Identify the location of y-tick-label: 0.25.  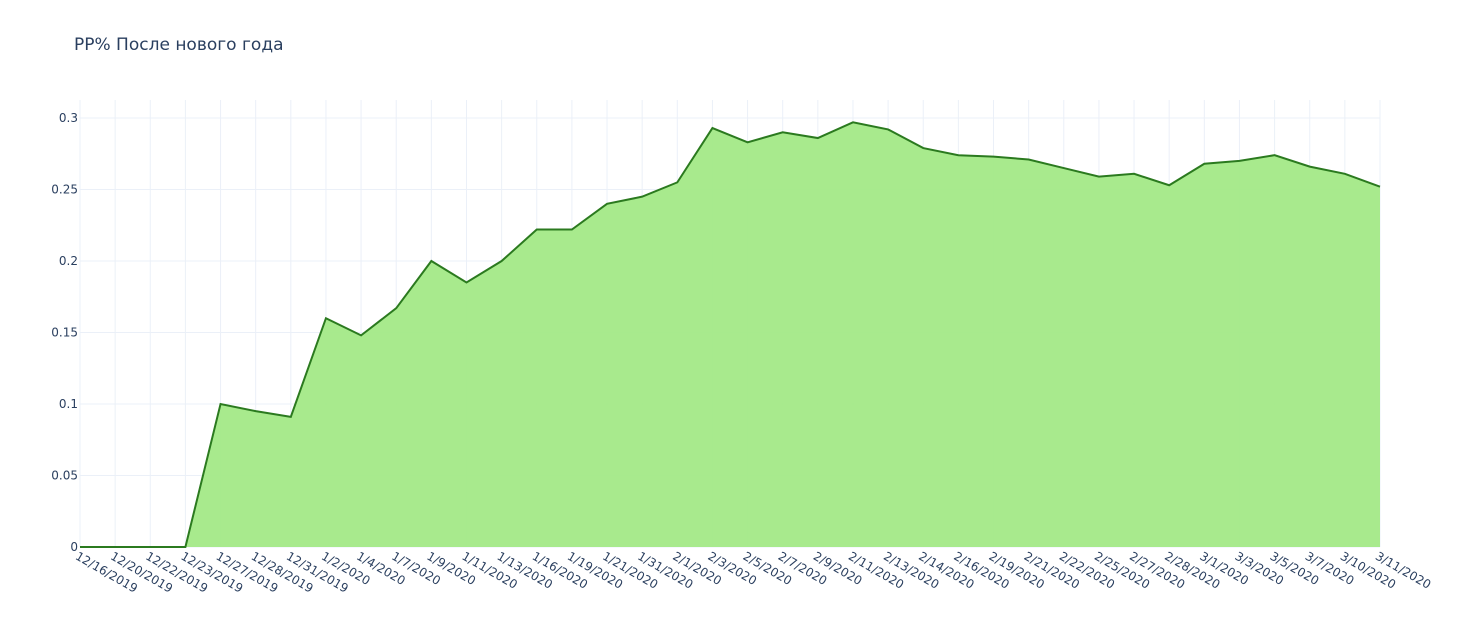
(64, 190).